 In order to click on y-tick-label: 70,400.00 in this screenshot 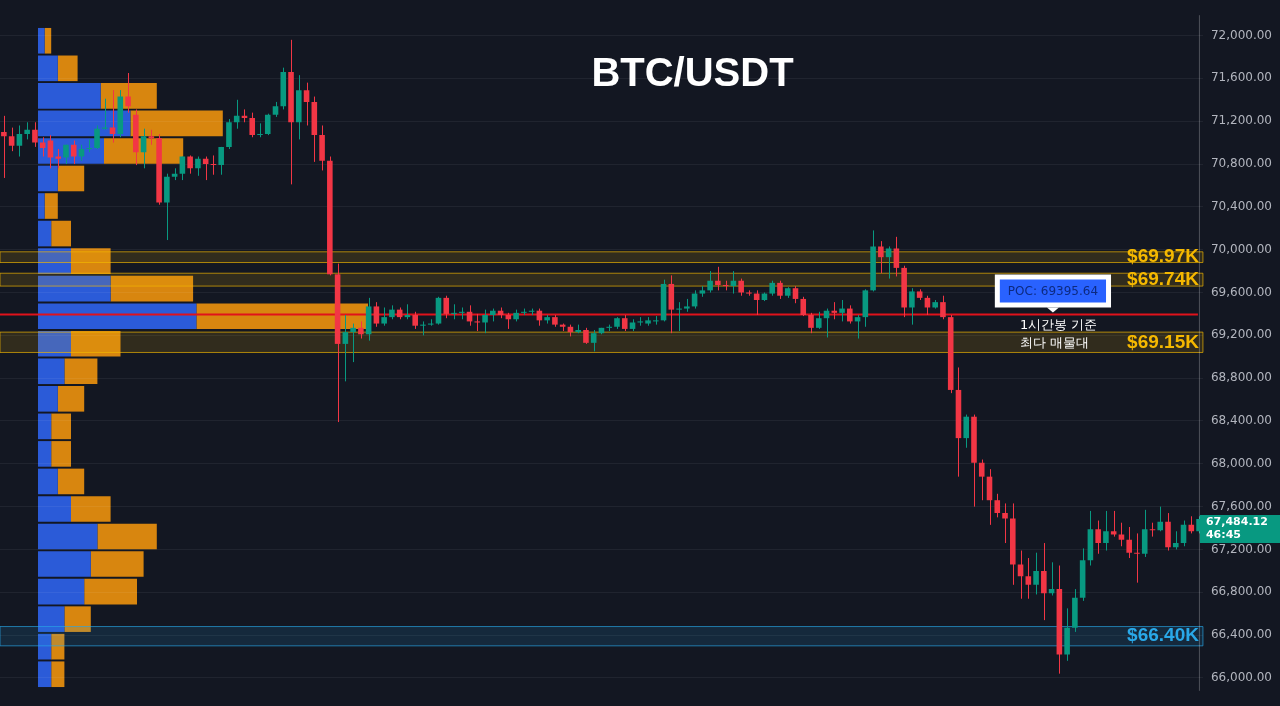, I will do `click(1241, 205)`.